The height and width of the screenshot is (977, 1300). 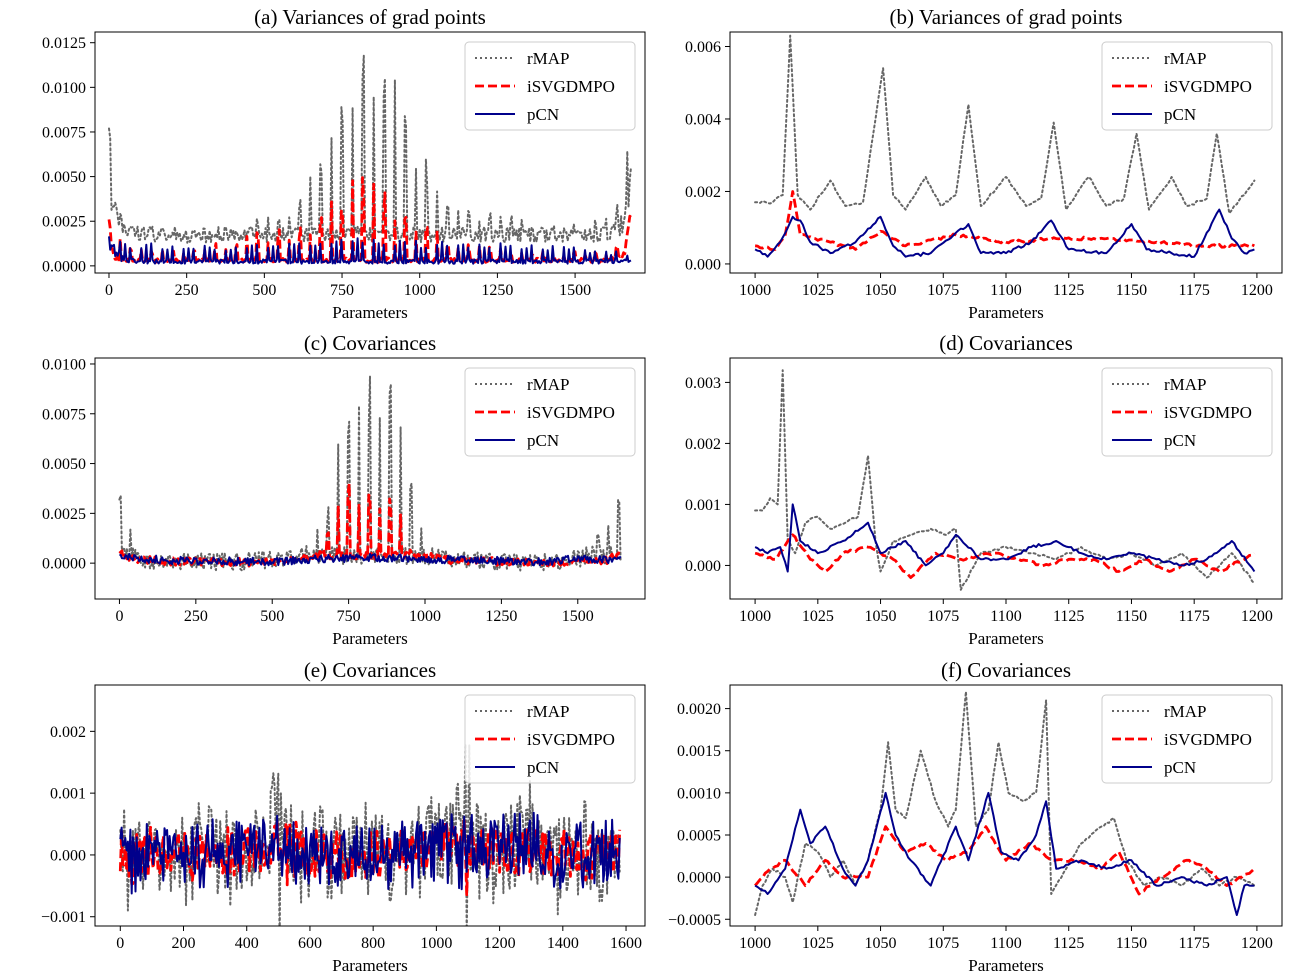 What do you see at coordinates (1006, 670) in the screenshot?
I see `panel-title: (f) Covariances` at bounding box center [1006, 670].